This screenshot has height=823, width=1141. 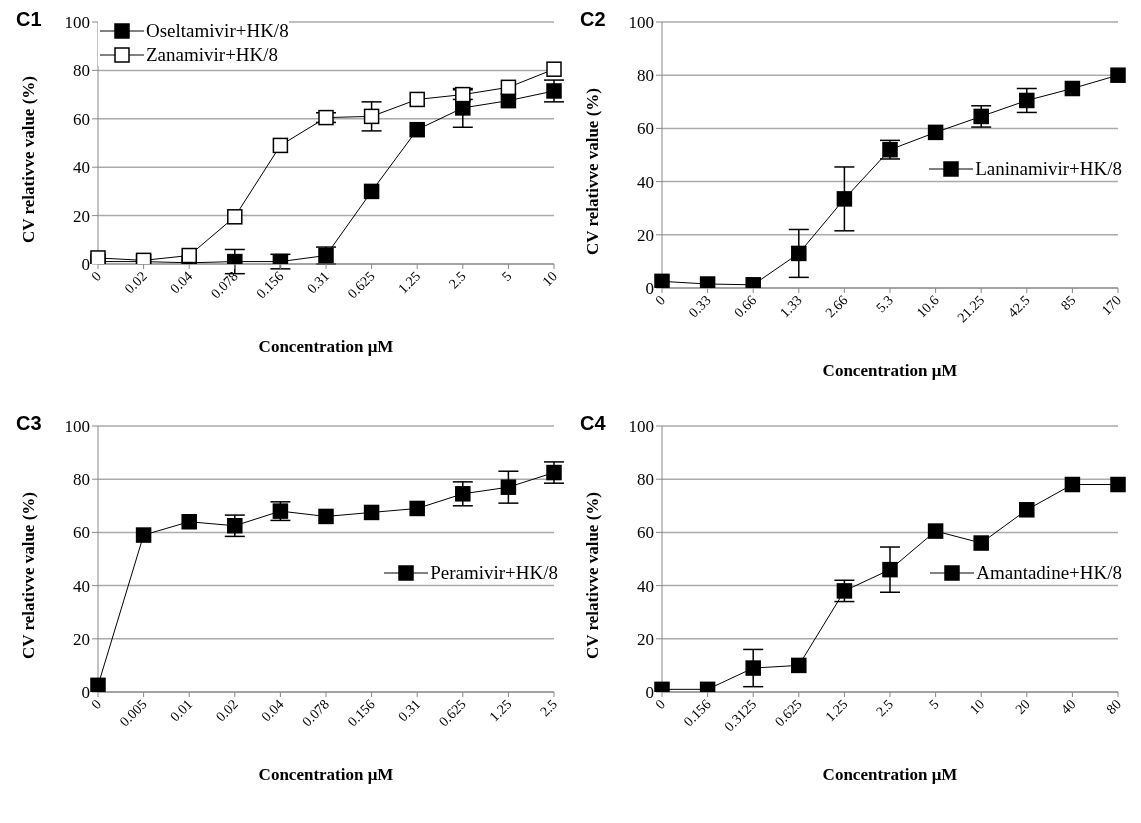 What do you see at coordinates (836, 306) in the screenshot?
I see `x-tick-label: 2.66` at bounding box center [836, 306].